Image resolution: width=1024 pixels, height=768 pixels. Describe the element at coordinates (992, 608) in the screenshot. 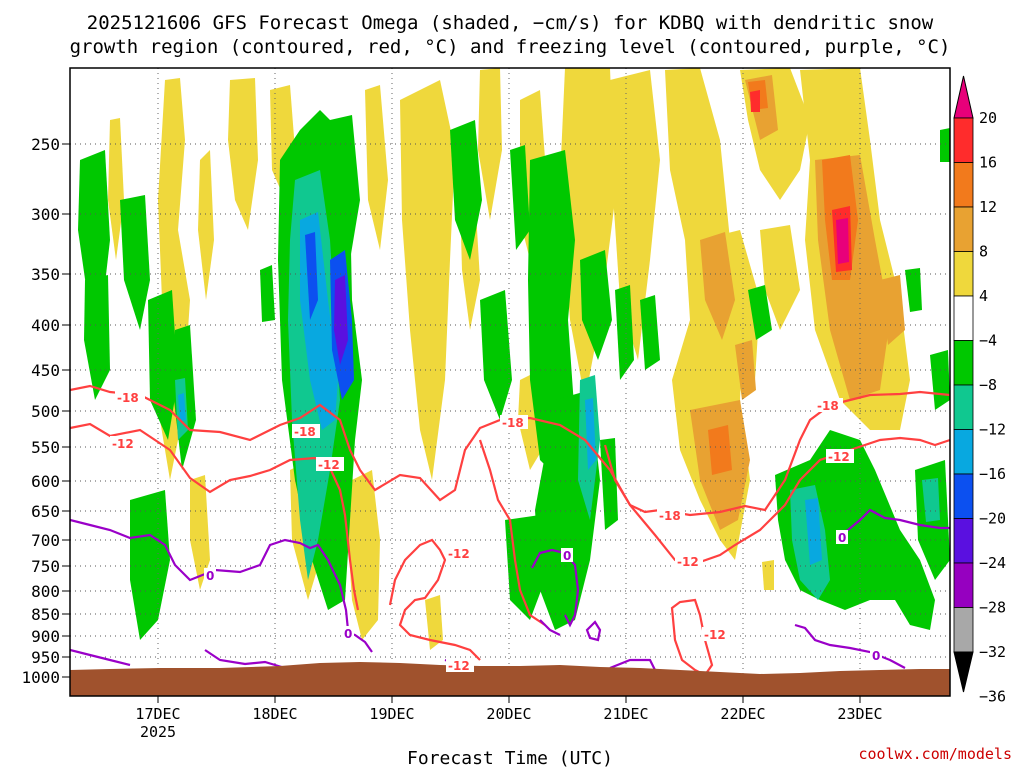

I see `colorbar-tick-label: −28` at that location.